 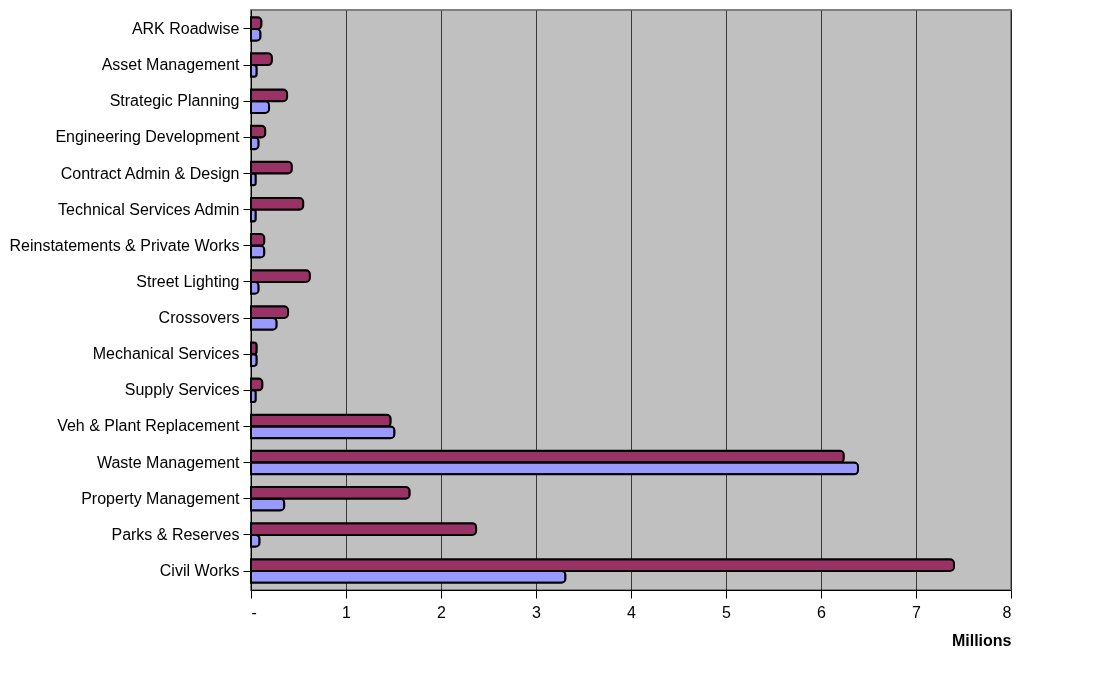 I want to click on y-tick-label: Property Management, so click(x=161, y=498).